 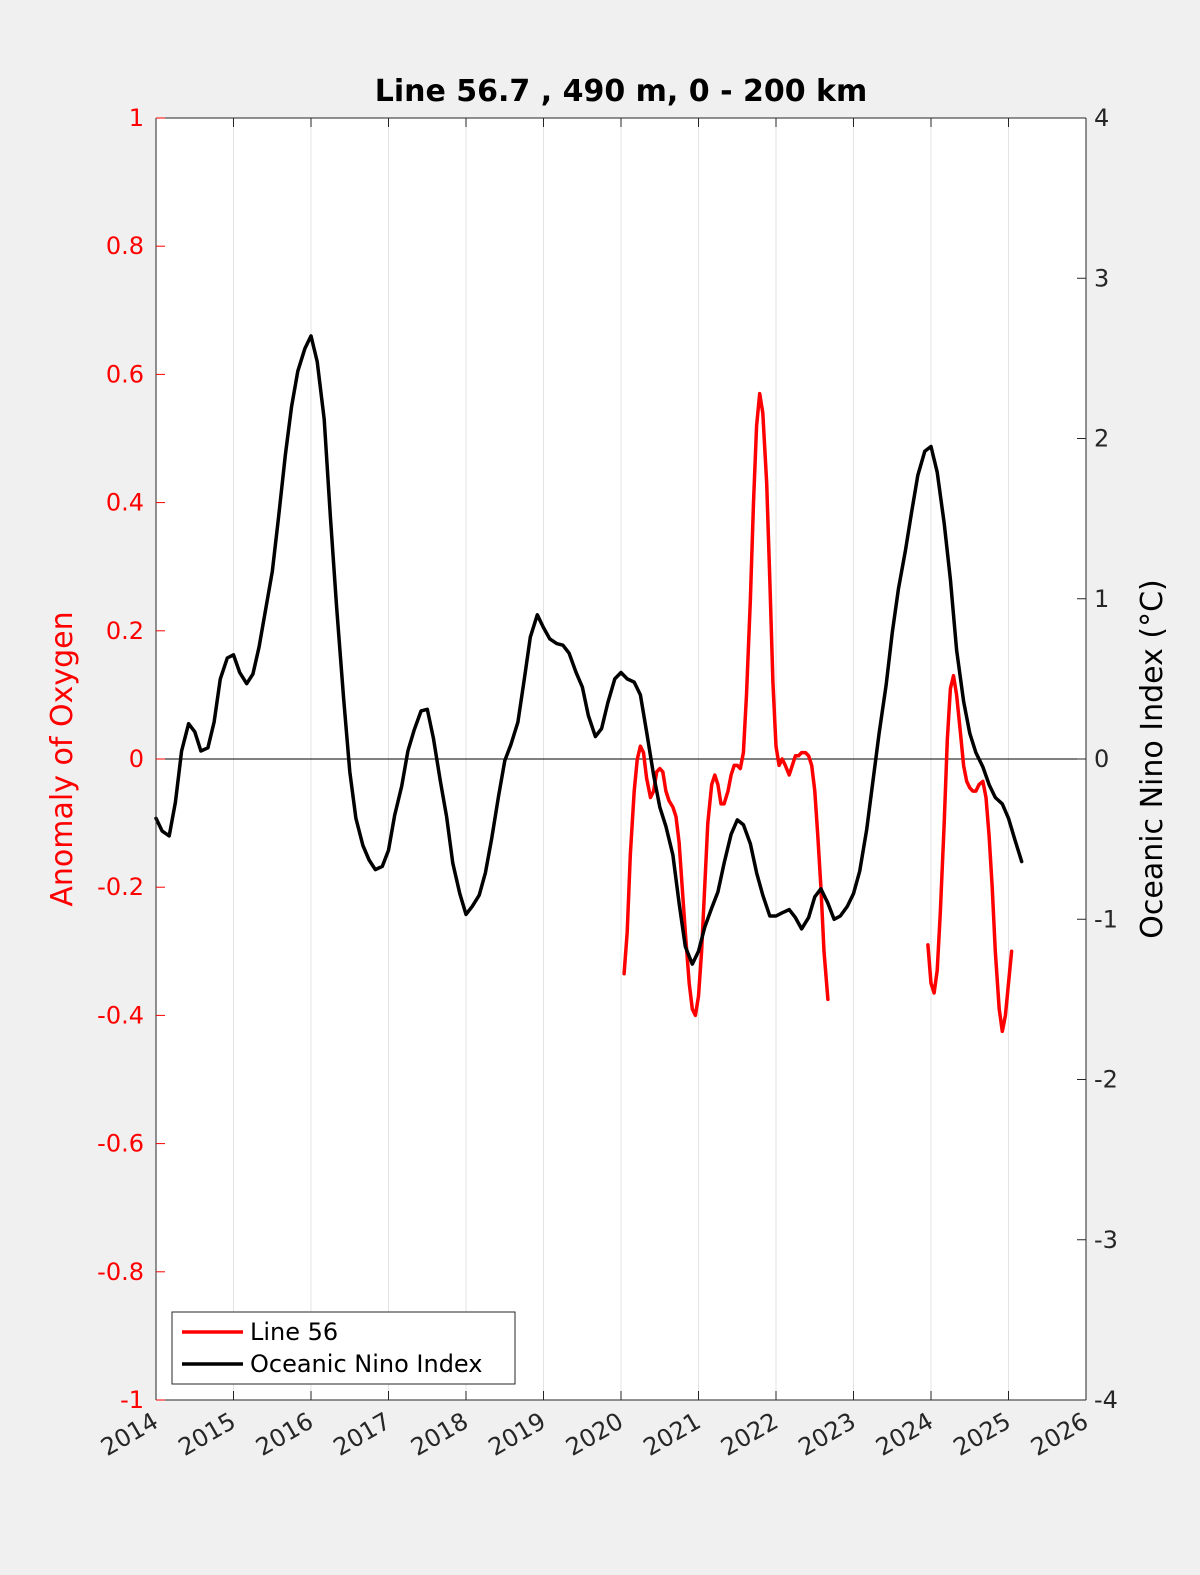 What do you see at coordinates (621, 91) in the screenshot?
I see `chart-title: Line 56.7 , 490 m, 0 - 200 km` at bounding box center [621, 91].